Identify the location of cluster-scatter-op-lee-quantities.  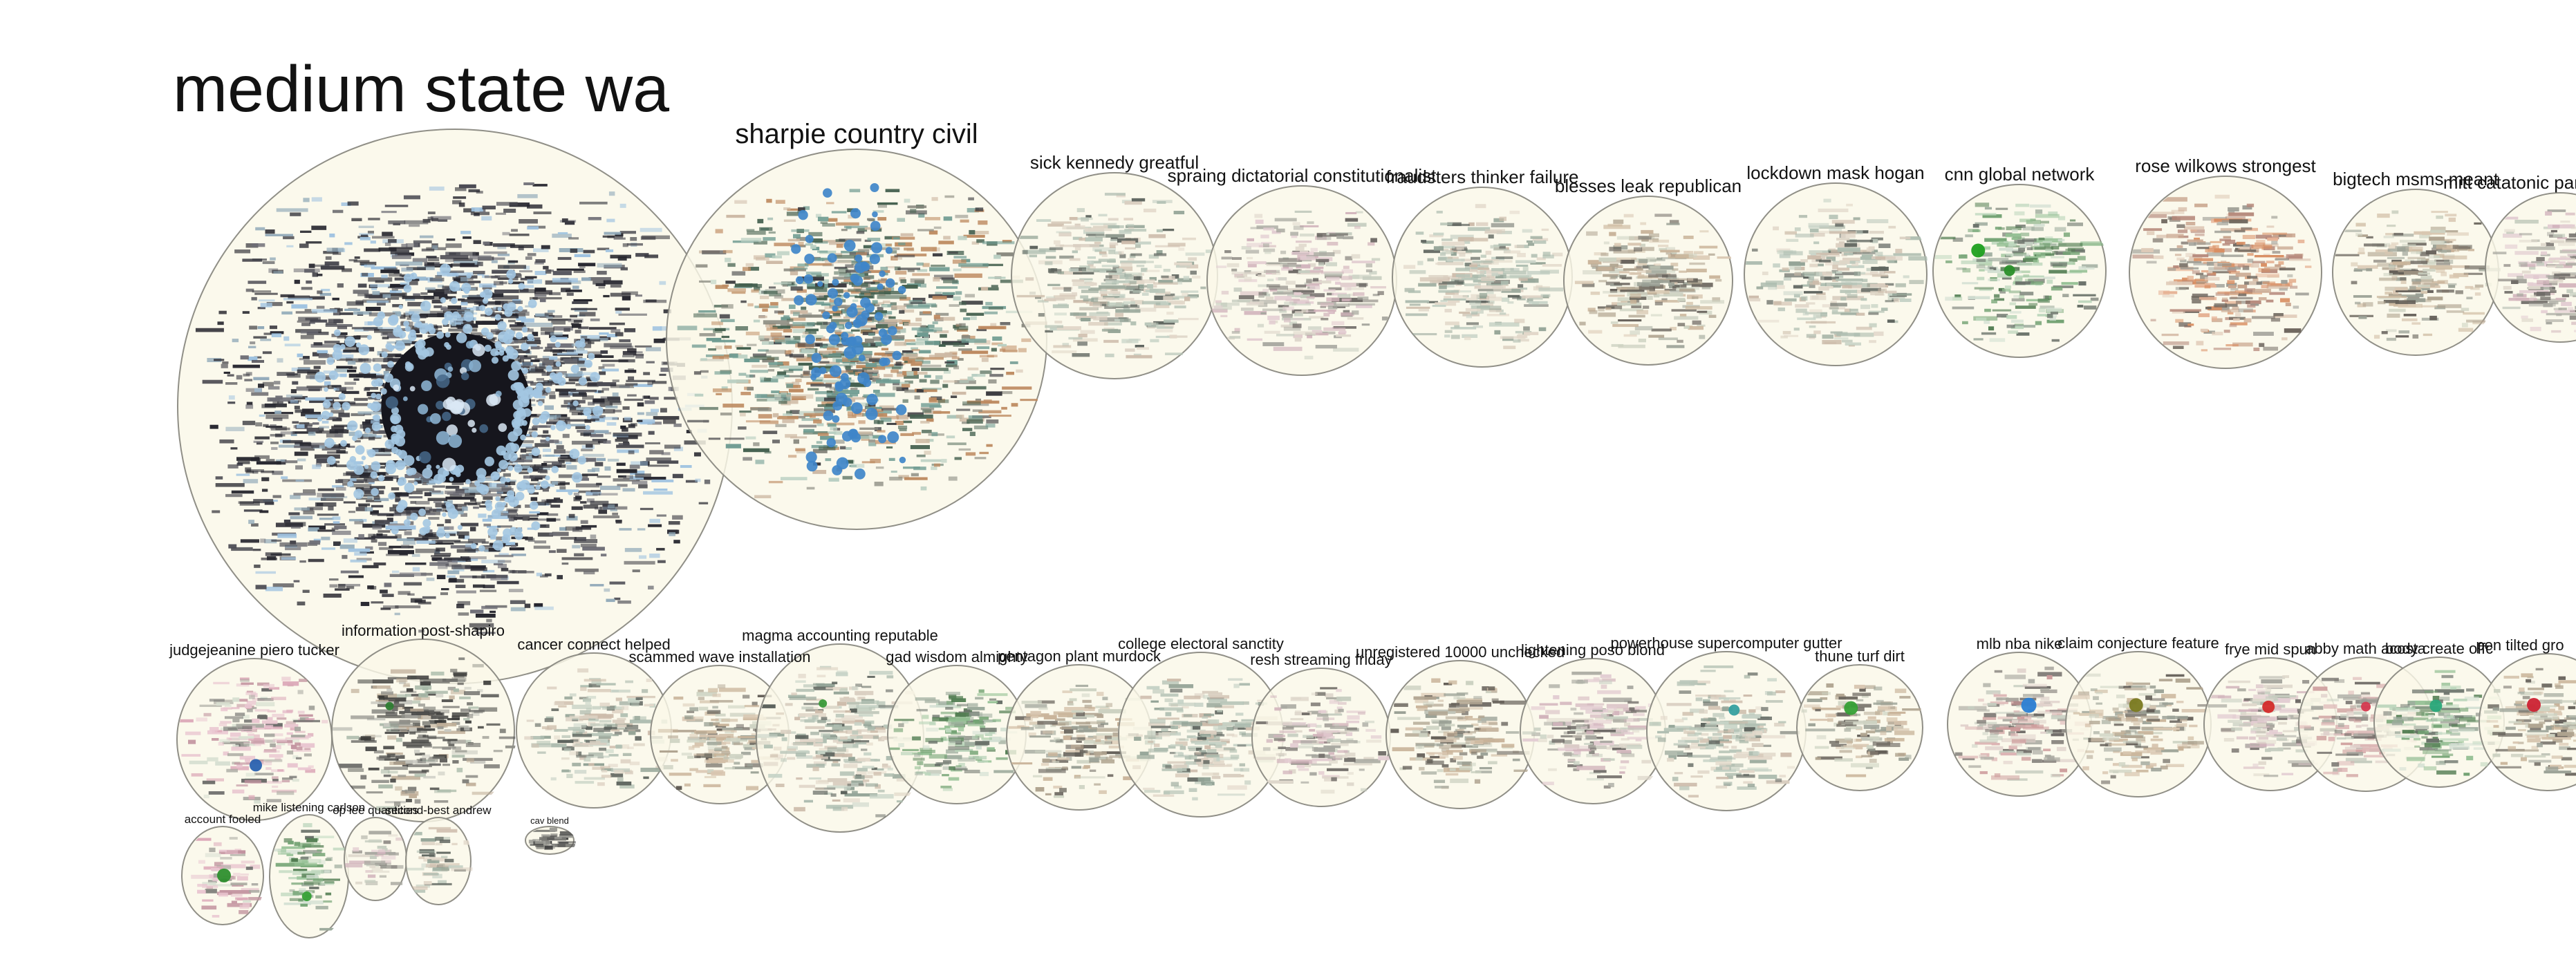
(374, 858).